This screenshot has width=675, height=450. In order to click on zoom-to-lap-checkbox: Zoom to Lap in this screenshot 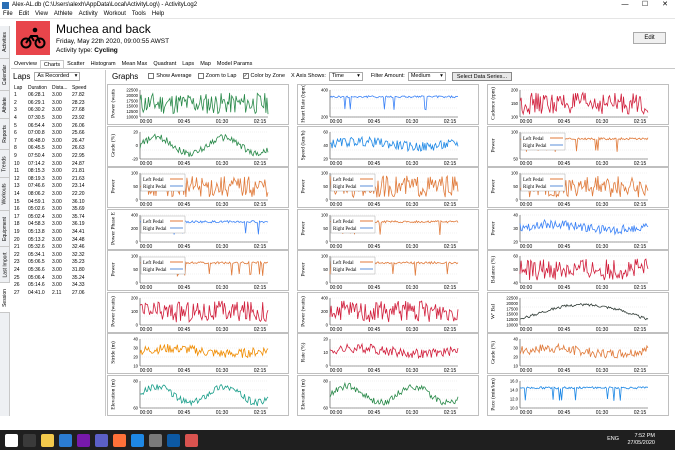, I will do `click(217, 76)`.